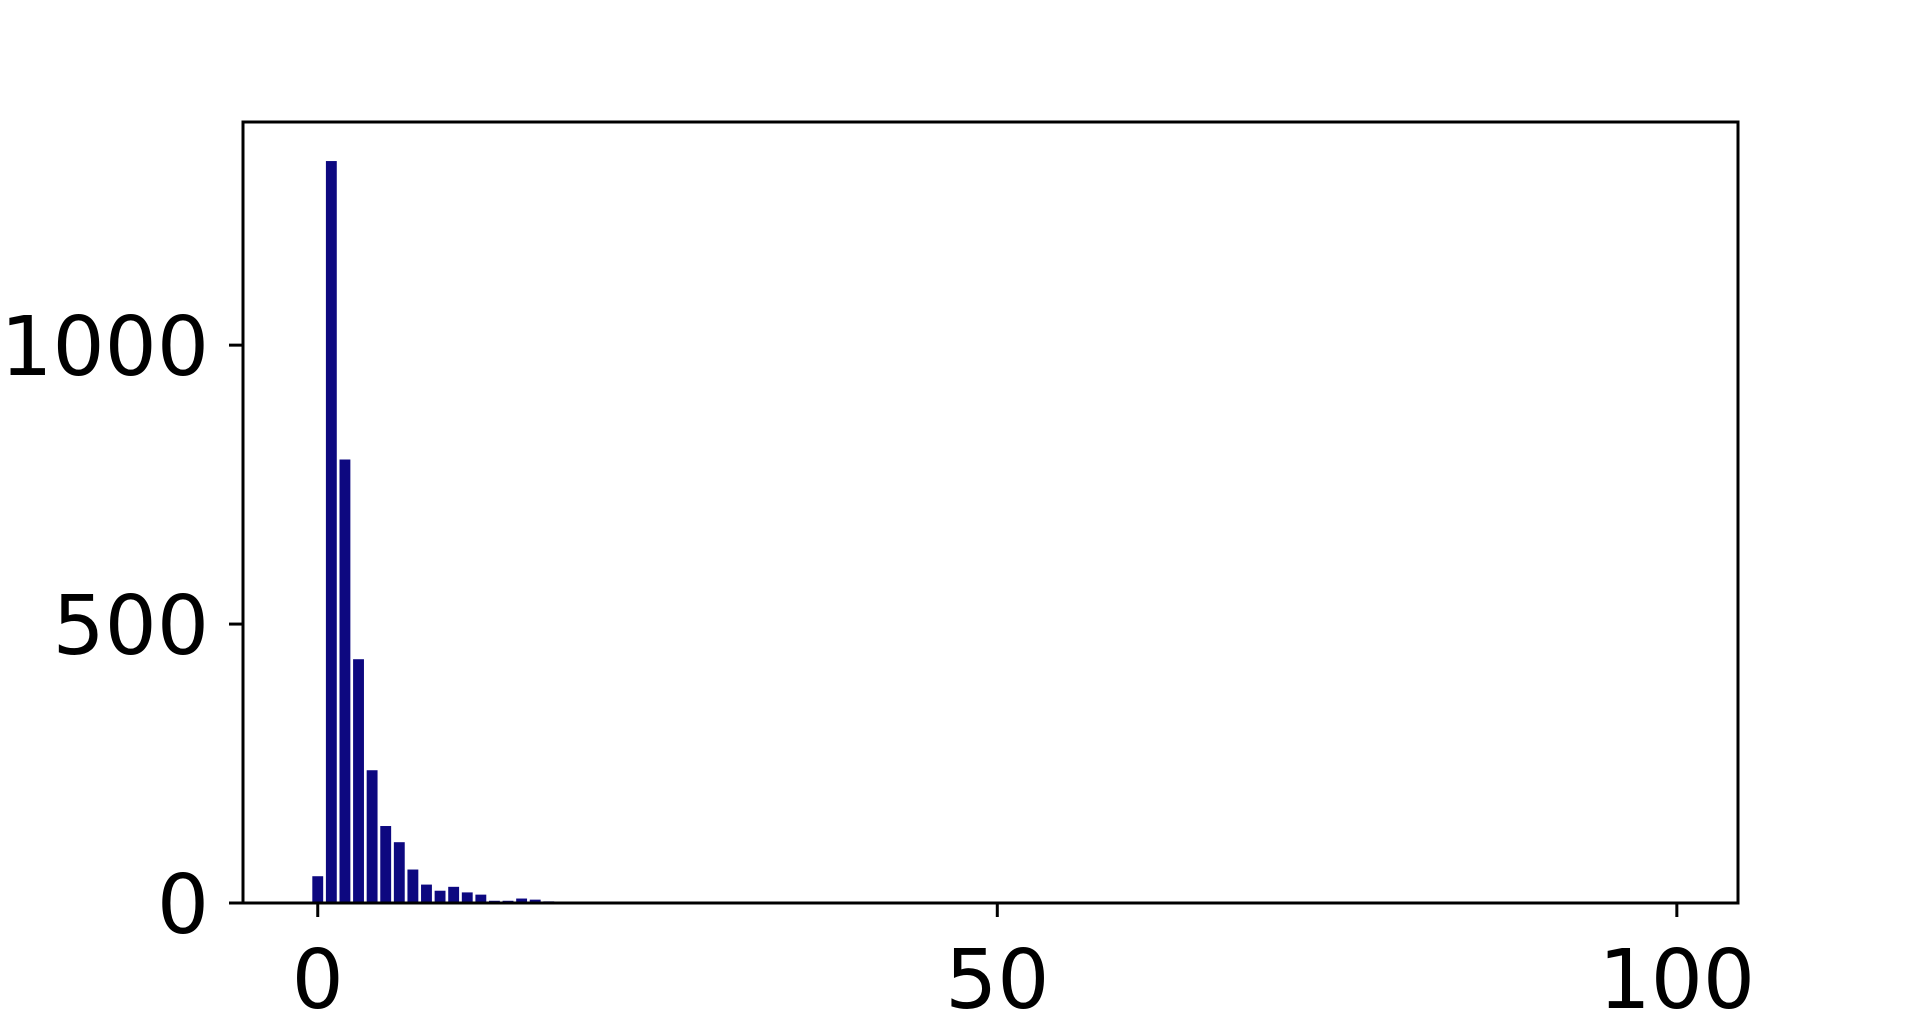 The height and width of the screenshot is (1009, 1920). What do you see at coordinates (318, 971) in the screenshot?
I see `x-tick-label: 0` at bounding box center [318, 971].